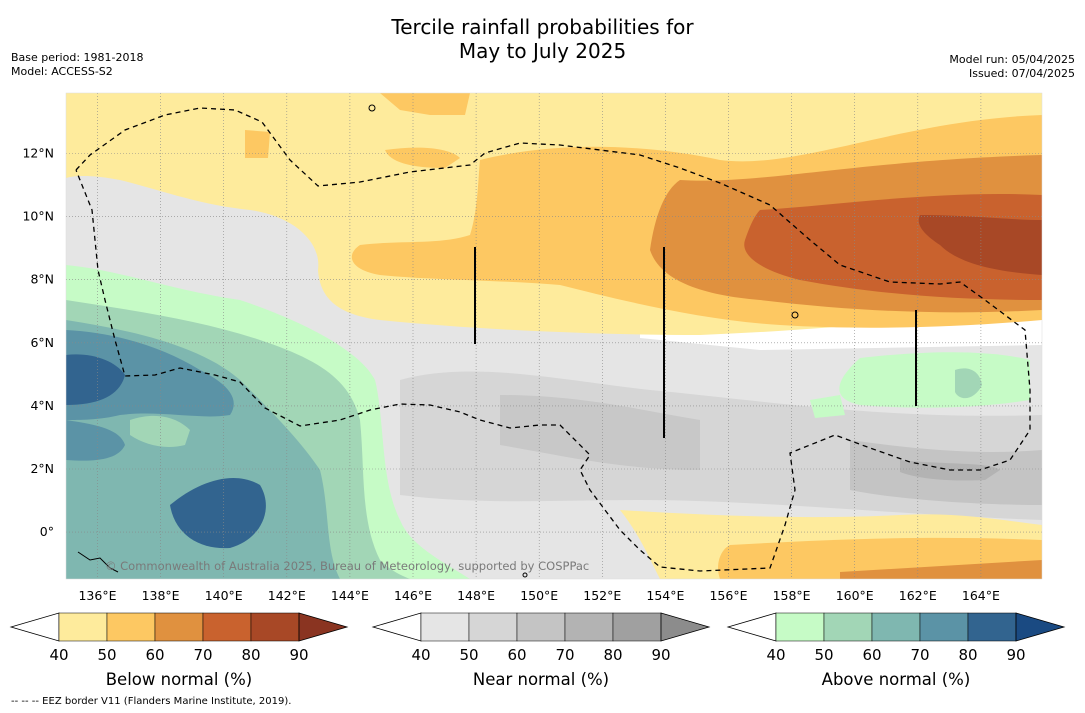 The height and width of the screenshot is (713, 1085). Describe the element at coordinates (896, 650) in the screenshot. I see `colorbar-3: 40 50 60 70 80 90 Above normal (%)` at that location.